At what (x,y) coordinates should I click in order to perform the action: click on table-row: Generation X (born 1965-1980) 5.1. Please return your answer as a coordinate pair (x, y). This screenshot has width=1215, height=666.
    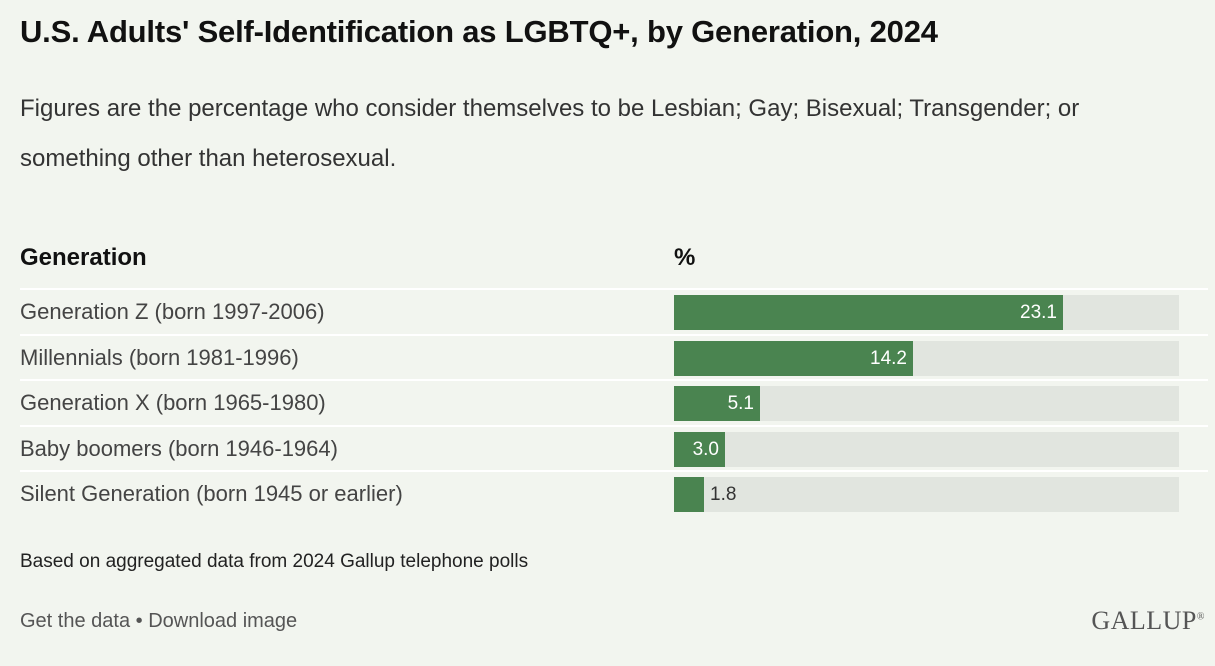
    Looking at the image, I should click on (614, 402).